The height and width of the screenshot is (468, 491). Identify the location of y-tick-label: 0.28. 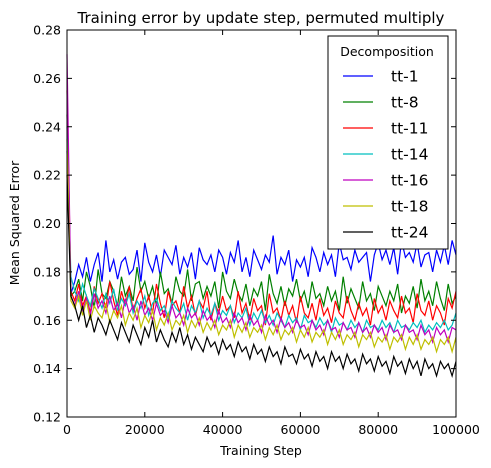
(47, 30).